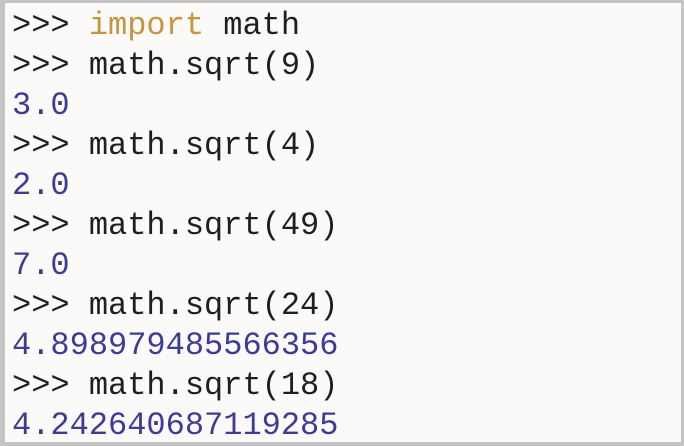  Describe the element at coordinates (346, 186) in the screenshot. I see `shell-output-line: 2.0` at that location.